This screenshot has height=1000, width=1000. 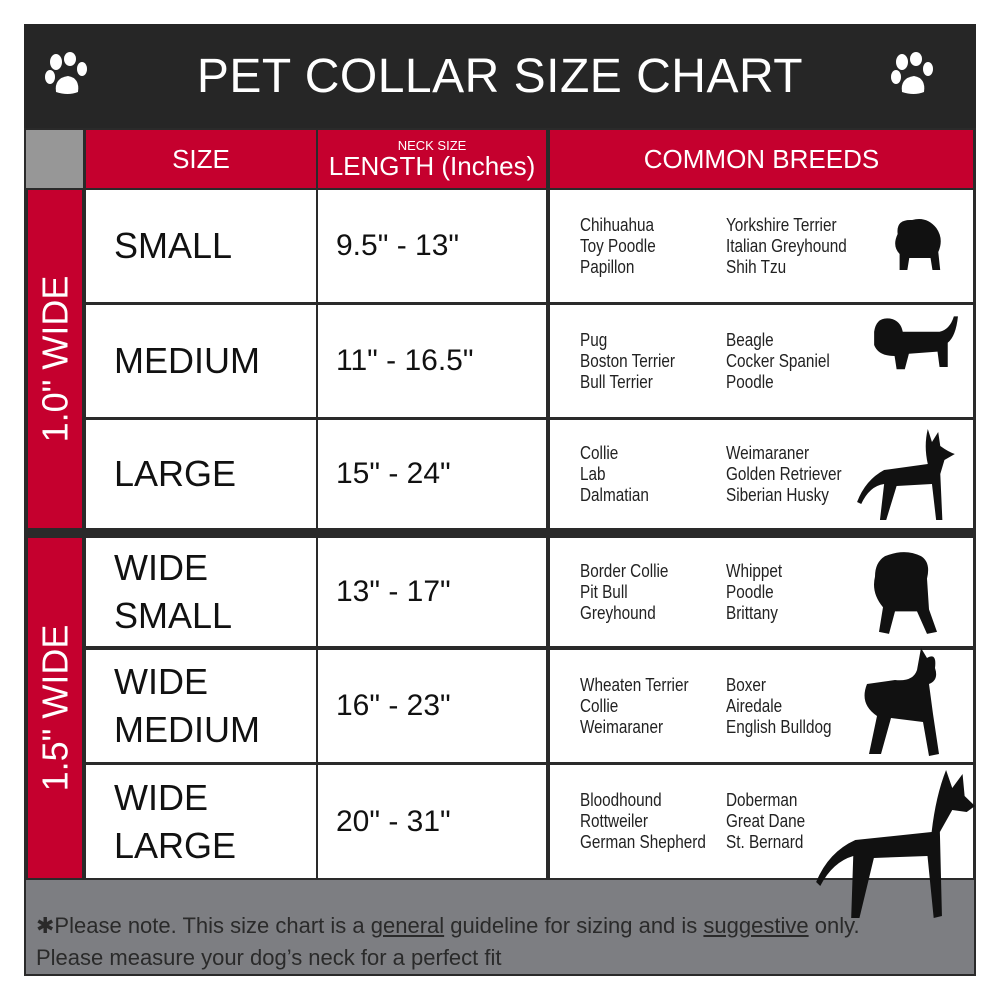 I want to click on size-label: WIDE SMALL, so click(x=173, y=591).